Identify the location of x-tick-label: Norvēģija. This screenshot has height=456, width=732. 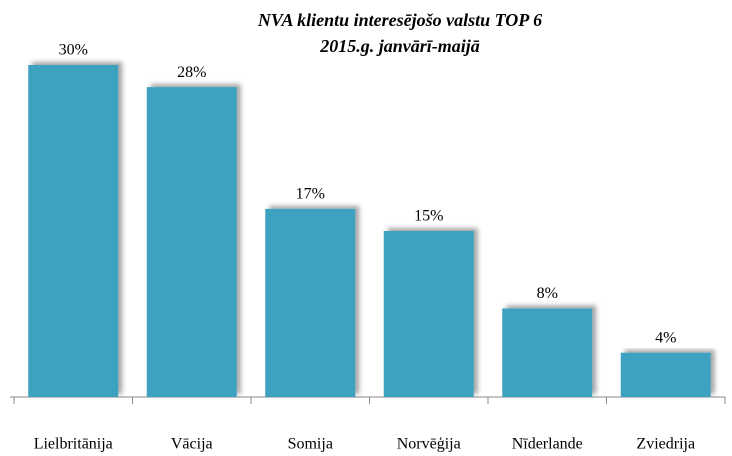
(429, 444).